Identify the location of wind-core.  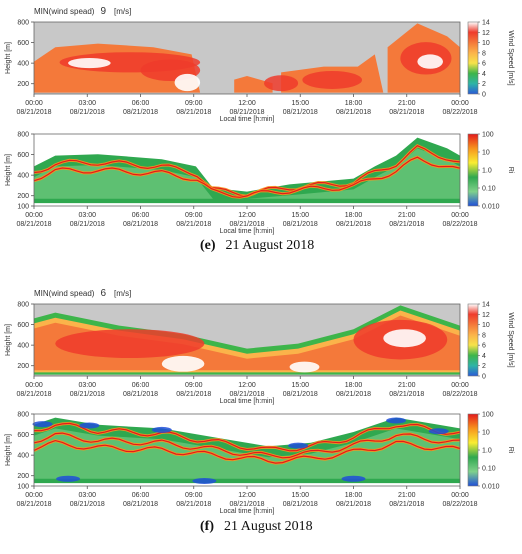
(281, 83).